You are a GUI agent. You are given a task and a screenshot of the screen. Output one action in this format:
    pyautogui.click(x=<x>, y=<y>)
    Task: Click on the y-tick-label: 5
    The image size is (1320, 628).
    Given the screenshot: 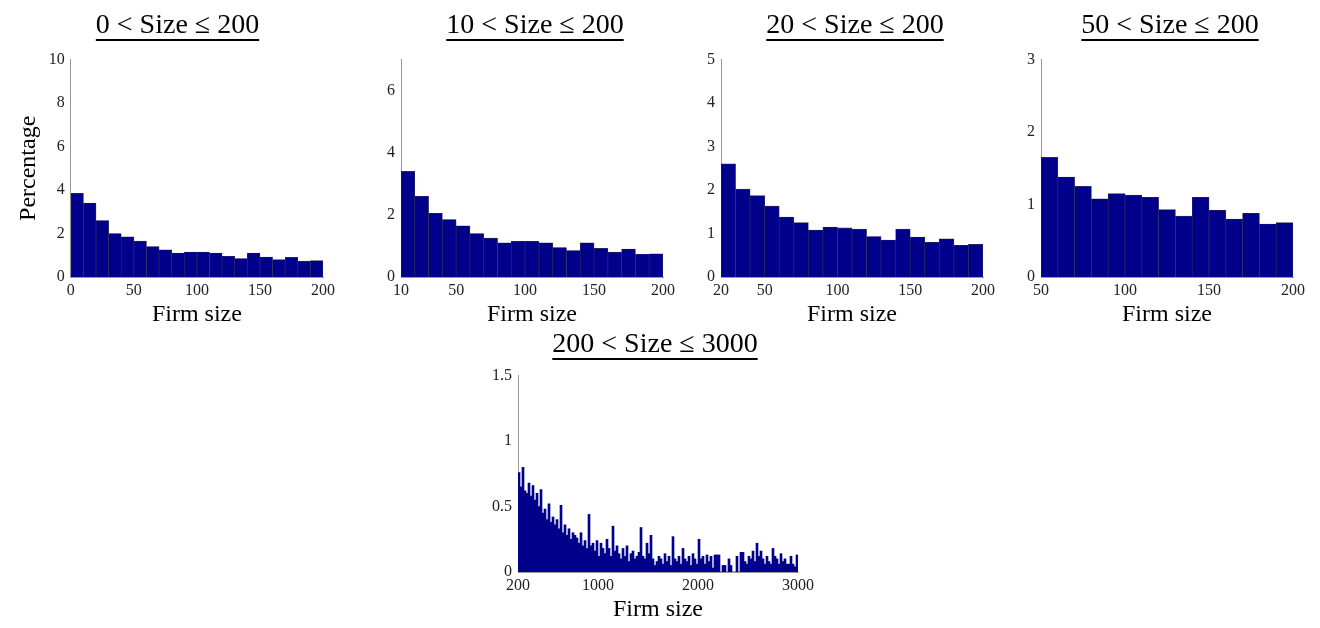 What is the action you would take?
    pyautogui.click(x=711, y=58)
    